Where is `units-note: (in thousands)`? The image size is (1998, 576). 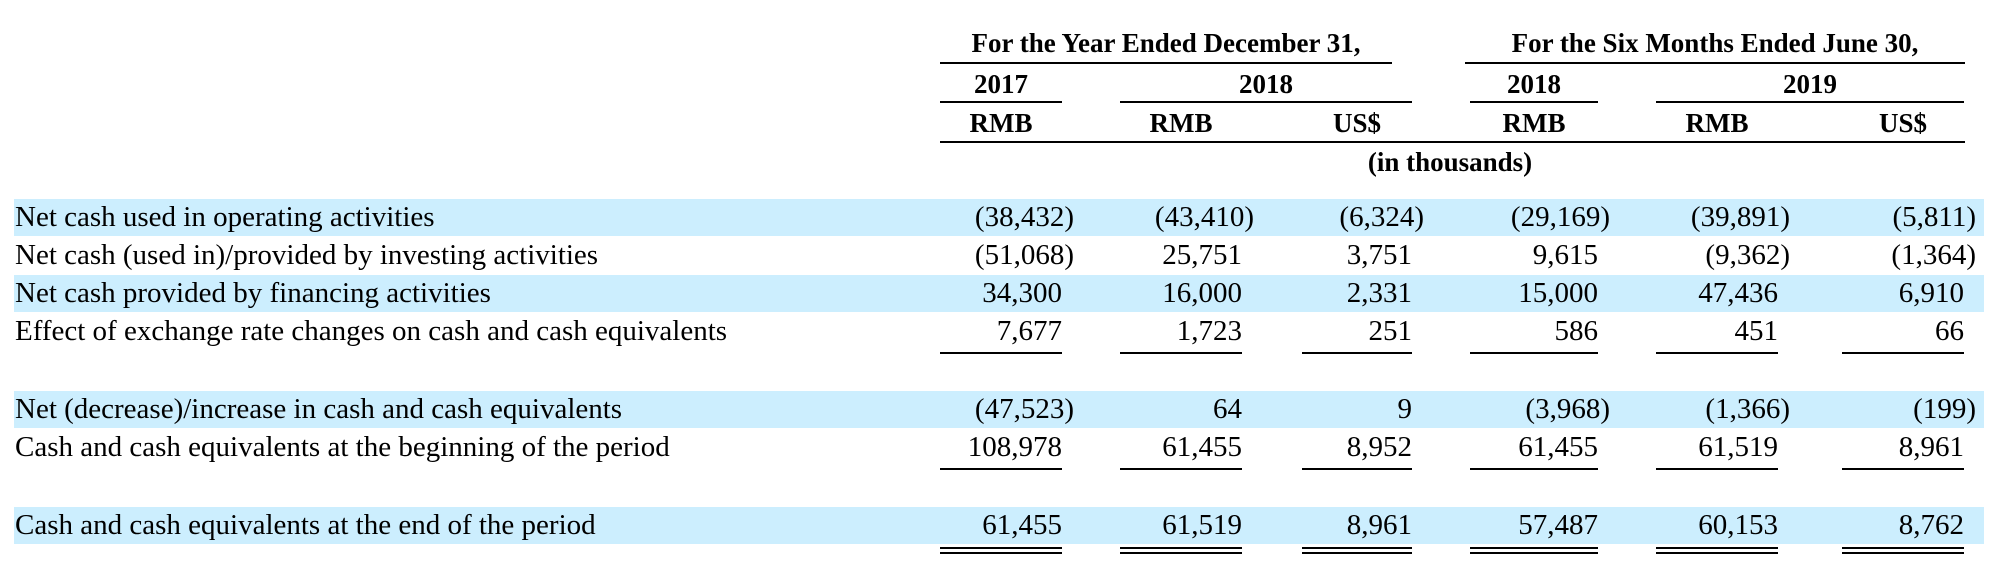 units-note: (in thousands) is located at coordinates (1450, 162).